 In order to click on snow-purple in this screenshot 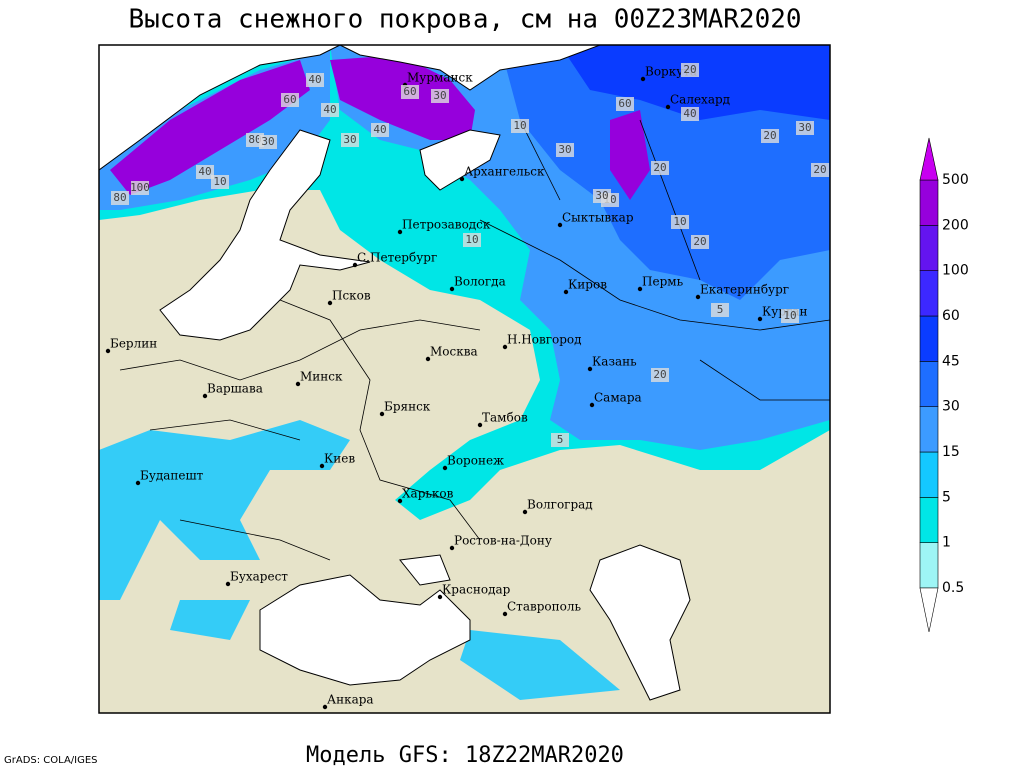, I will do `click(380, 127)`.